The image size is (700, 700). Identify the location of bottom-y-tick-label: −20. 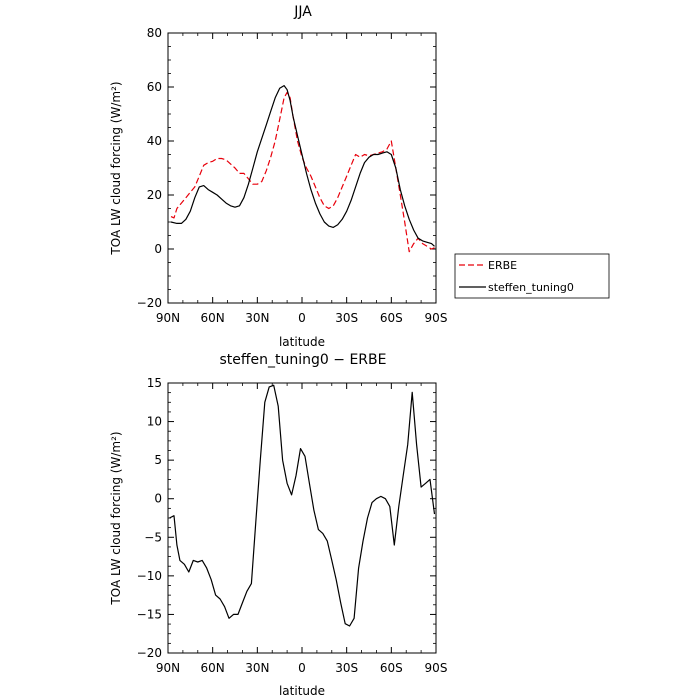
(149, 653).